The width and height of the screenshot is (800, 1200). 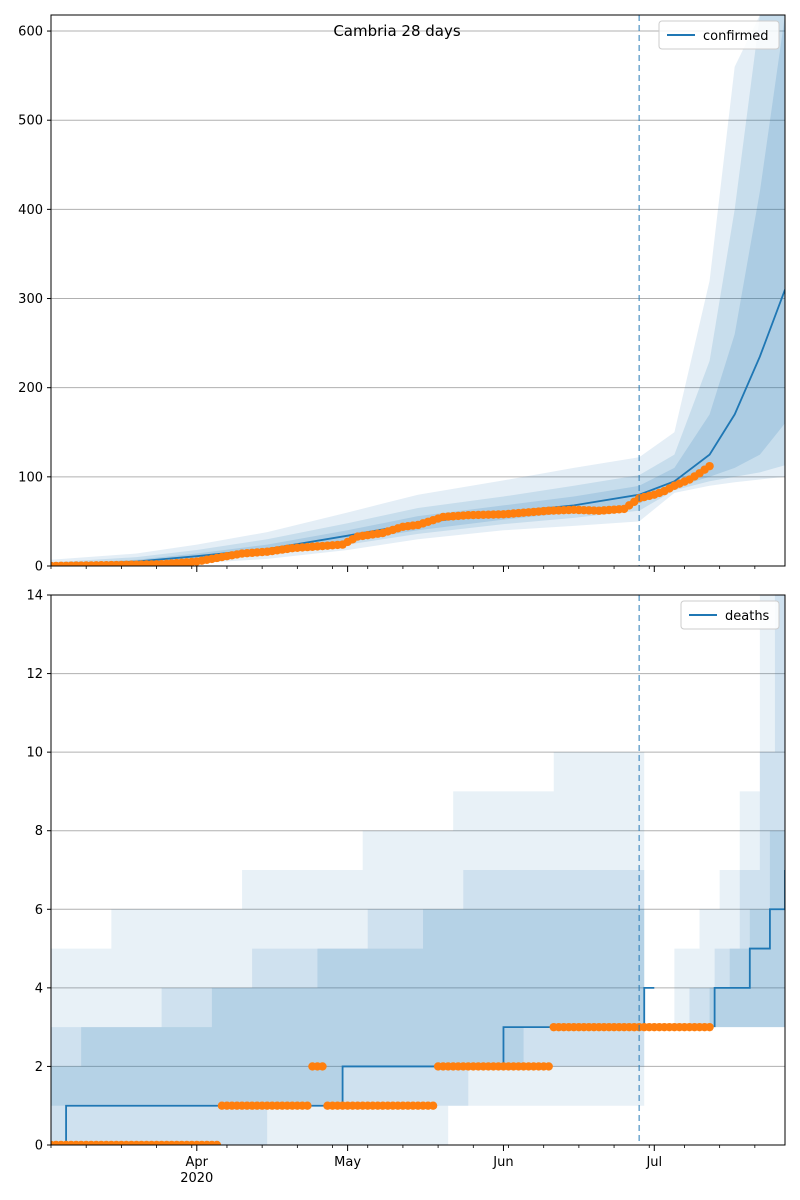 I want to click on y-tick-label: 10, so click(x=34, y=753).